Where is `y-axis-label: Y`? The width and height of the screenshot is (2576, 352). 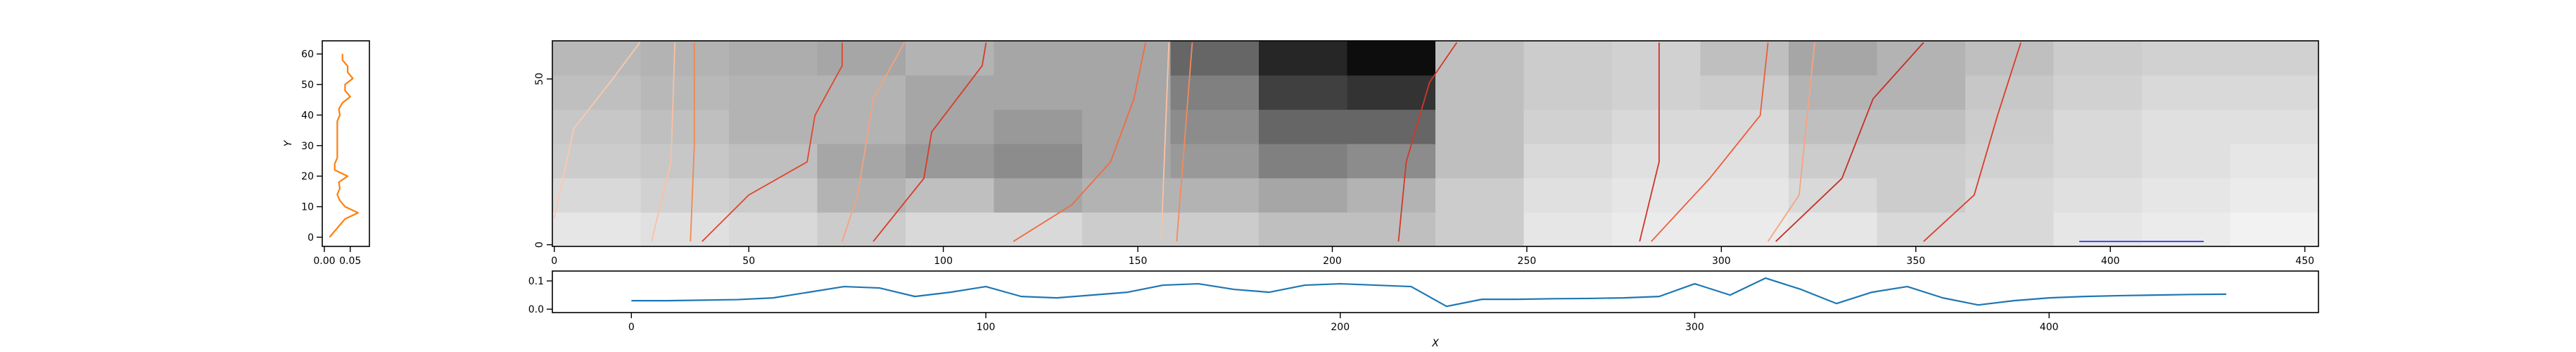 y-axis-label: Y is located at coordinates (288, 142).